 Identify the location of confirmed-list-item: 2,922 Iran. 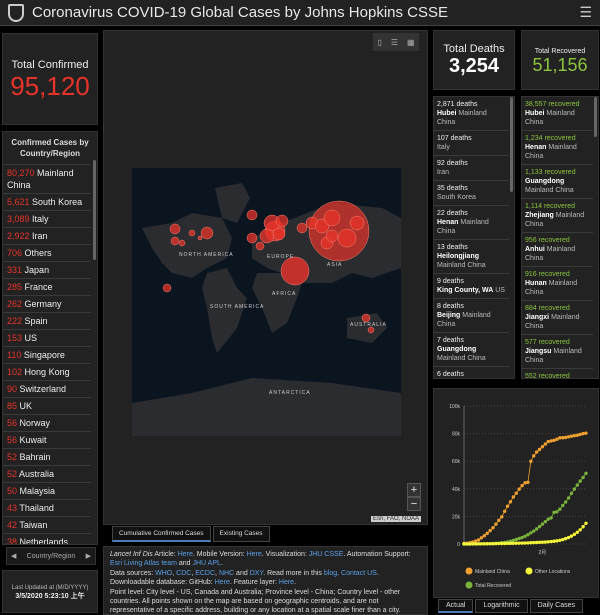
(47, 235).